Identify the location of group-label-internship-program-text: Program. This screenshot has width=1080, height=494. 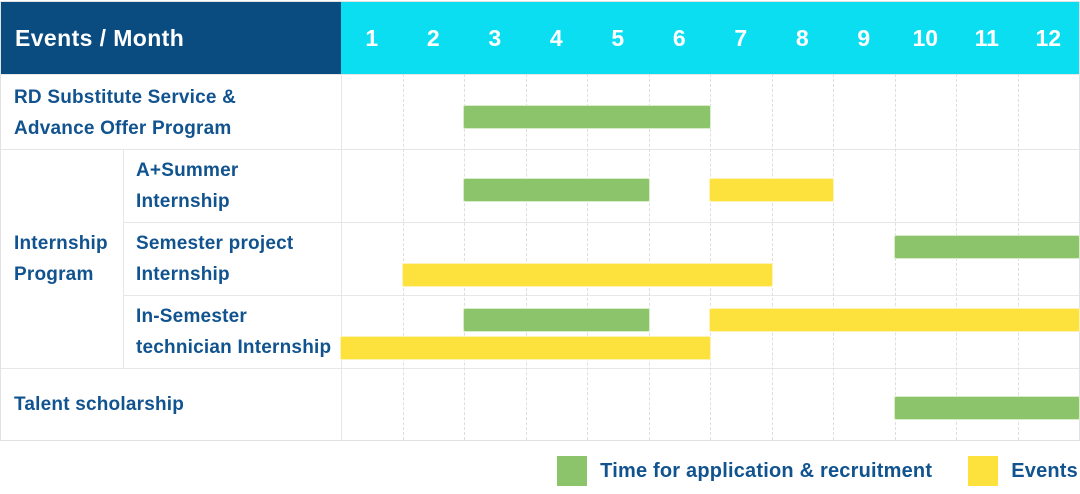
(54, 274).